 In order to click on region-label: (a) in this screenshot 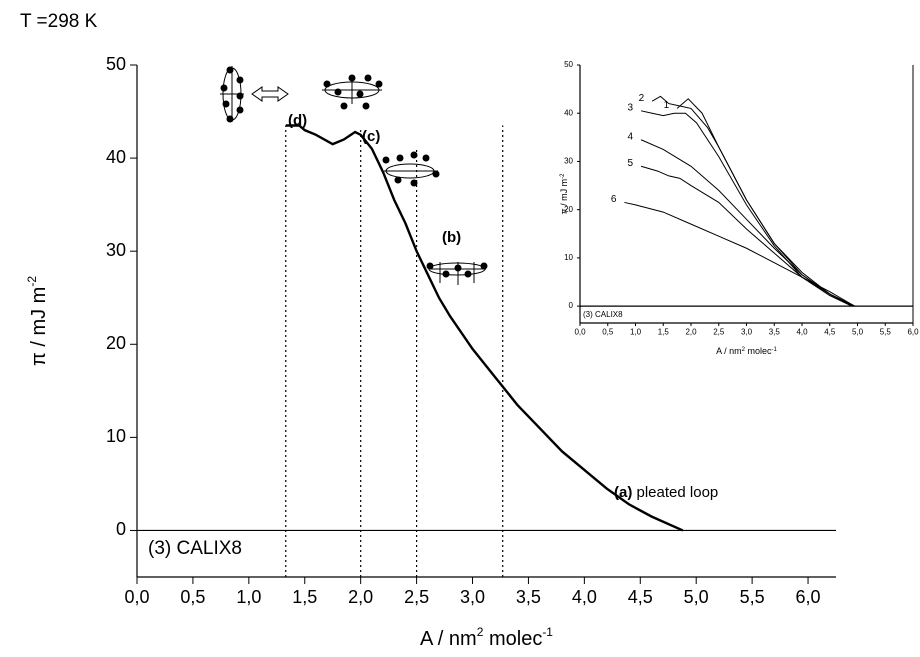, I will do `click(623, 492)`.